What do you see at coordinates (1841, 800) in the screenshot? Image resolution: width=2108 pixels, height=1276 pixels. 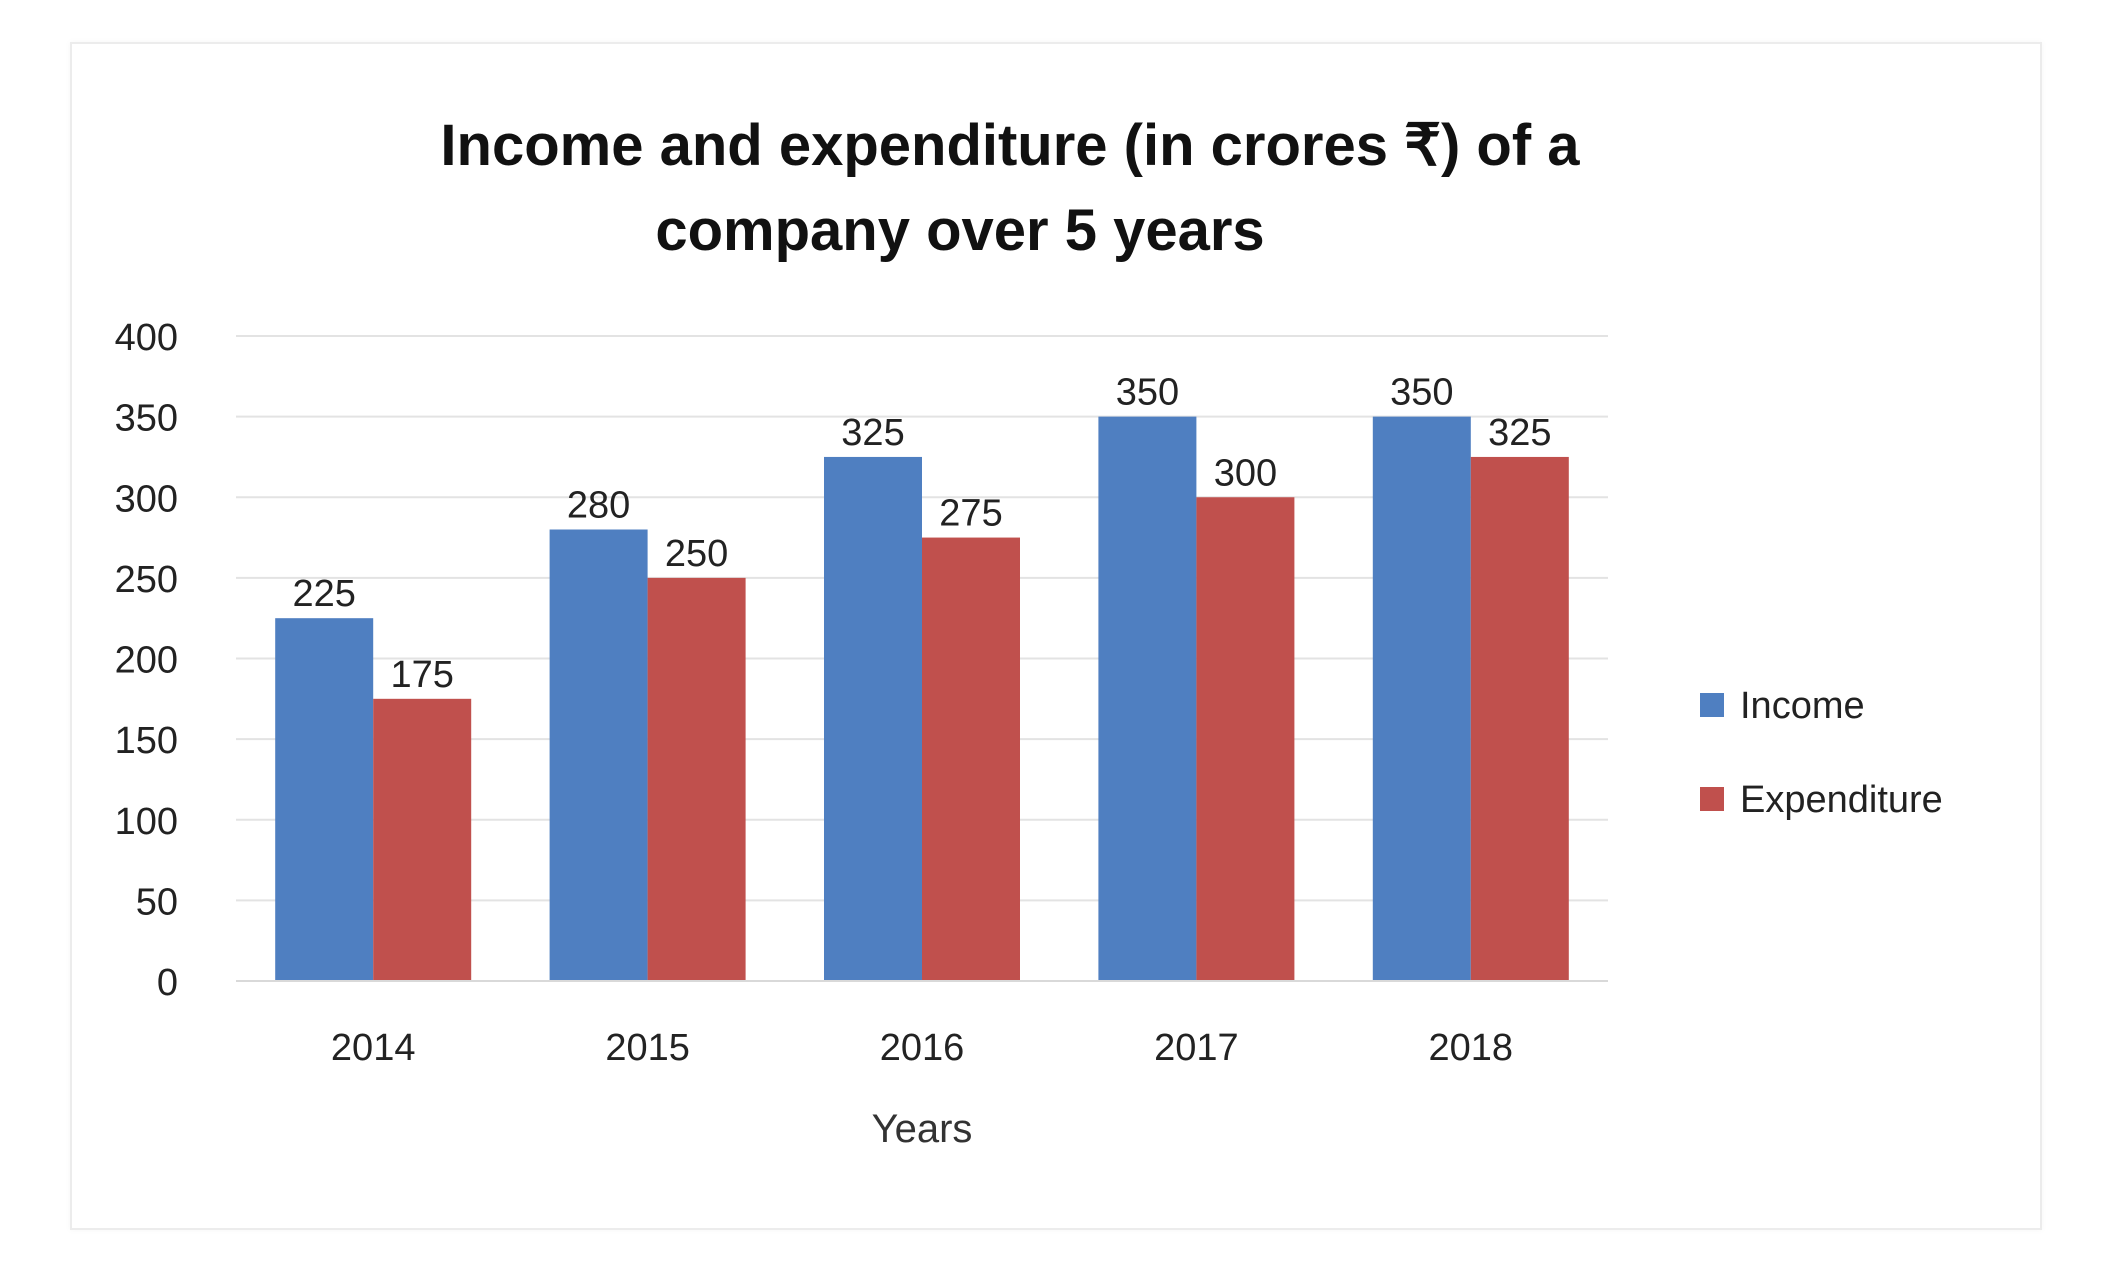 I see `legend-label-expenditure: Expenditure` at bounding box center [1841, 800].